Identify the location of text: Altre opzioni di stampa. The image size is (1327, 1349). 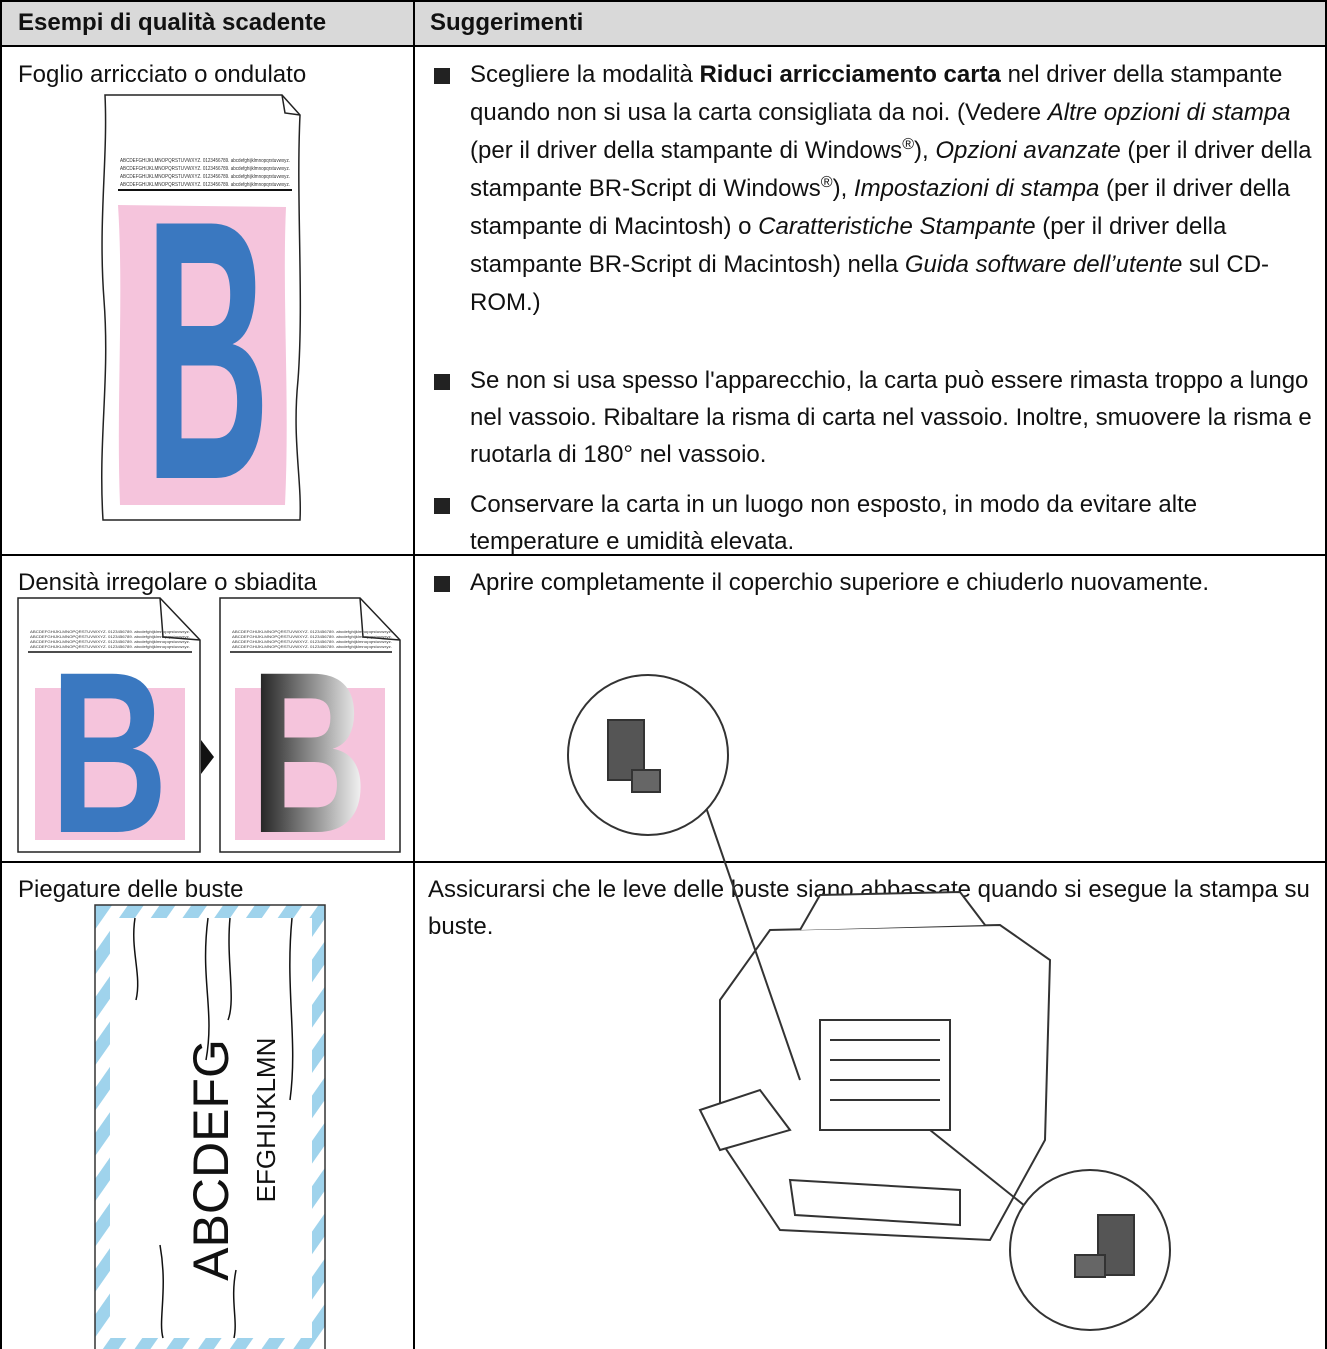
(1169, 112).